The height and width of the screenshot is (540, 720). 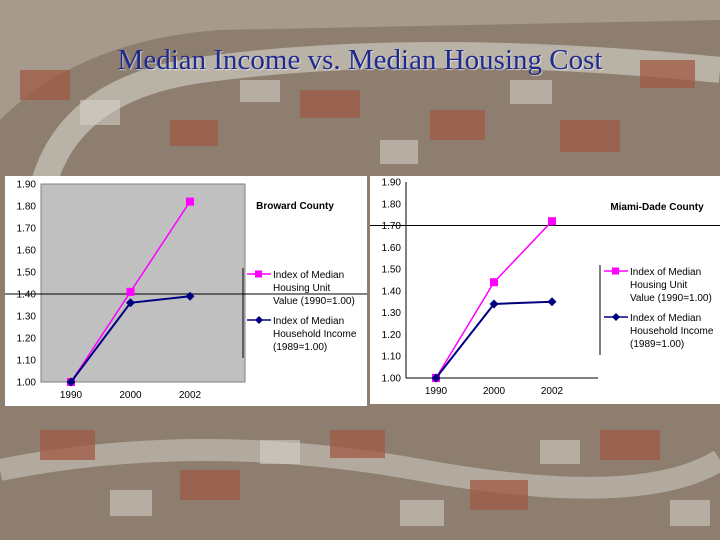 I want to click on chart-title: Broward County, so click(x=295, y=206).